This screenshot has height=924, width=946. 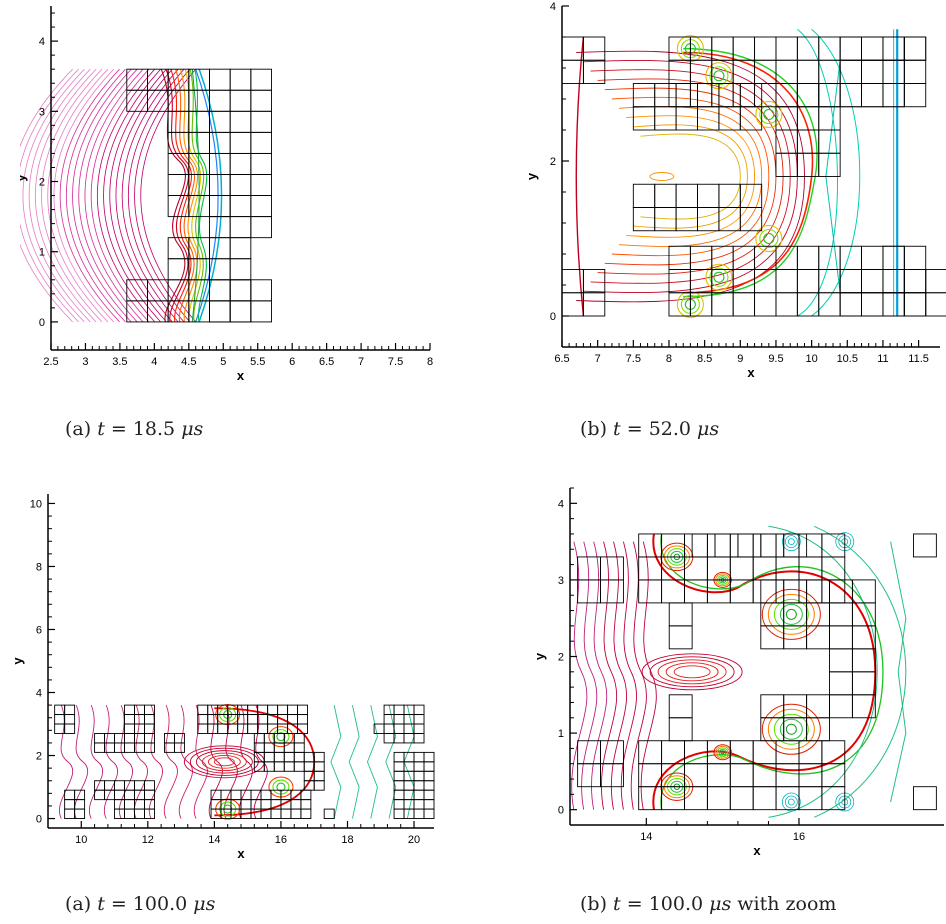 I want to click on x-axis-label: x, so click(x=757, y=850).